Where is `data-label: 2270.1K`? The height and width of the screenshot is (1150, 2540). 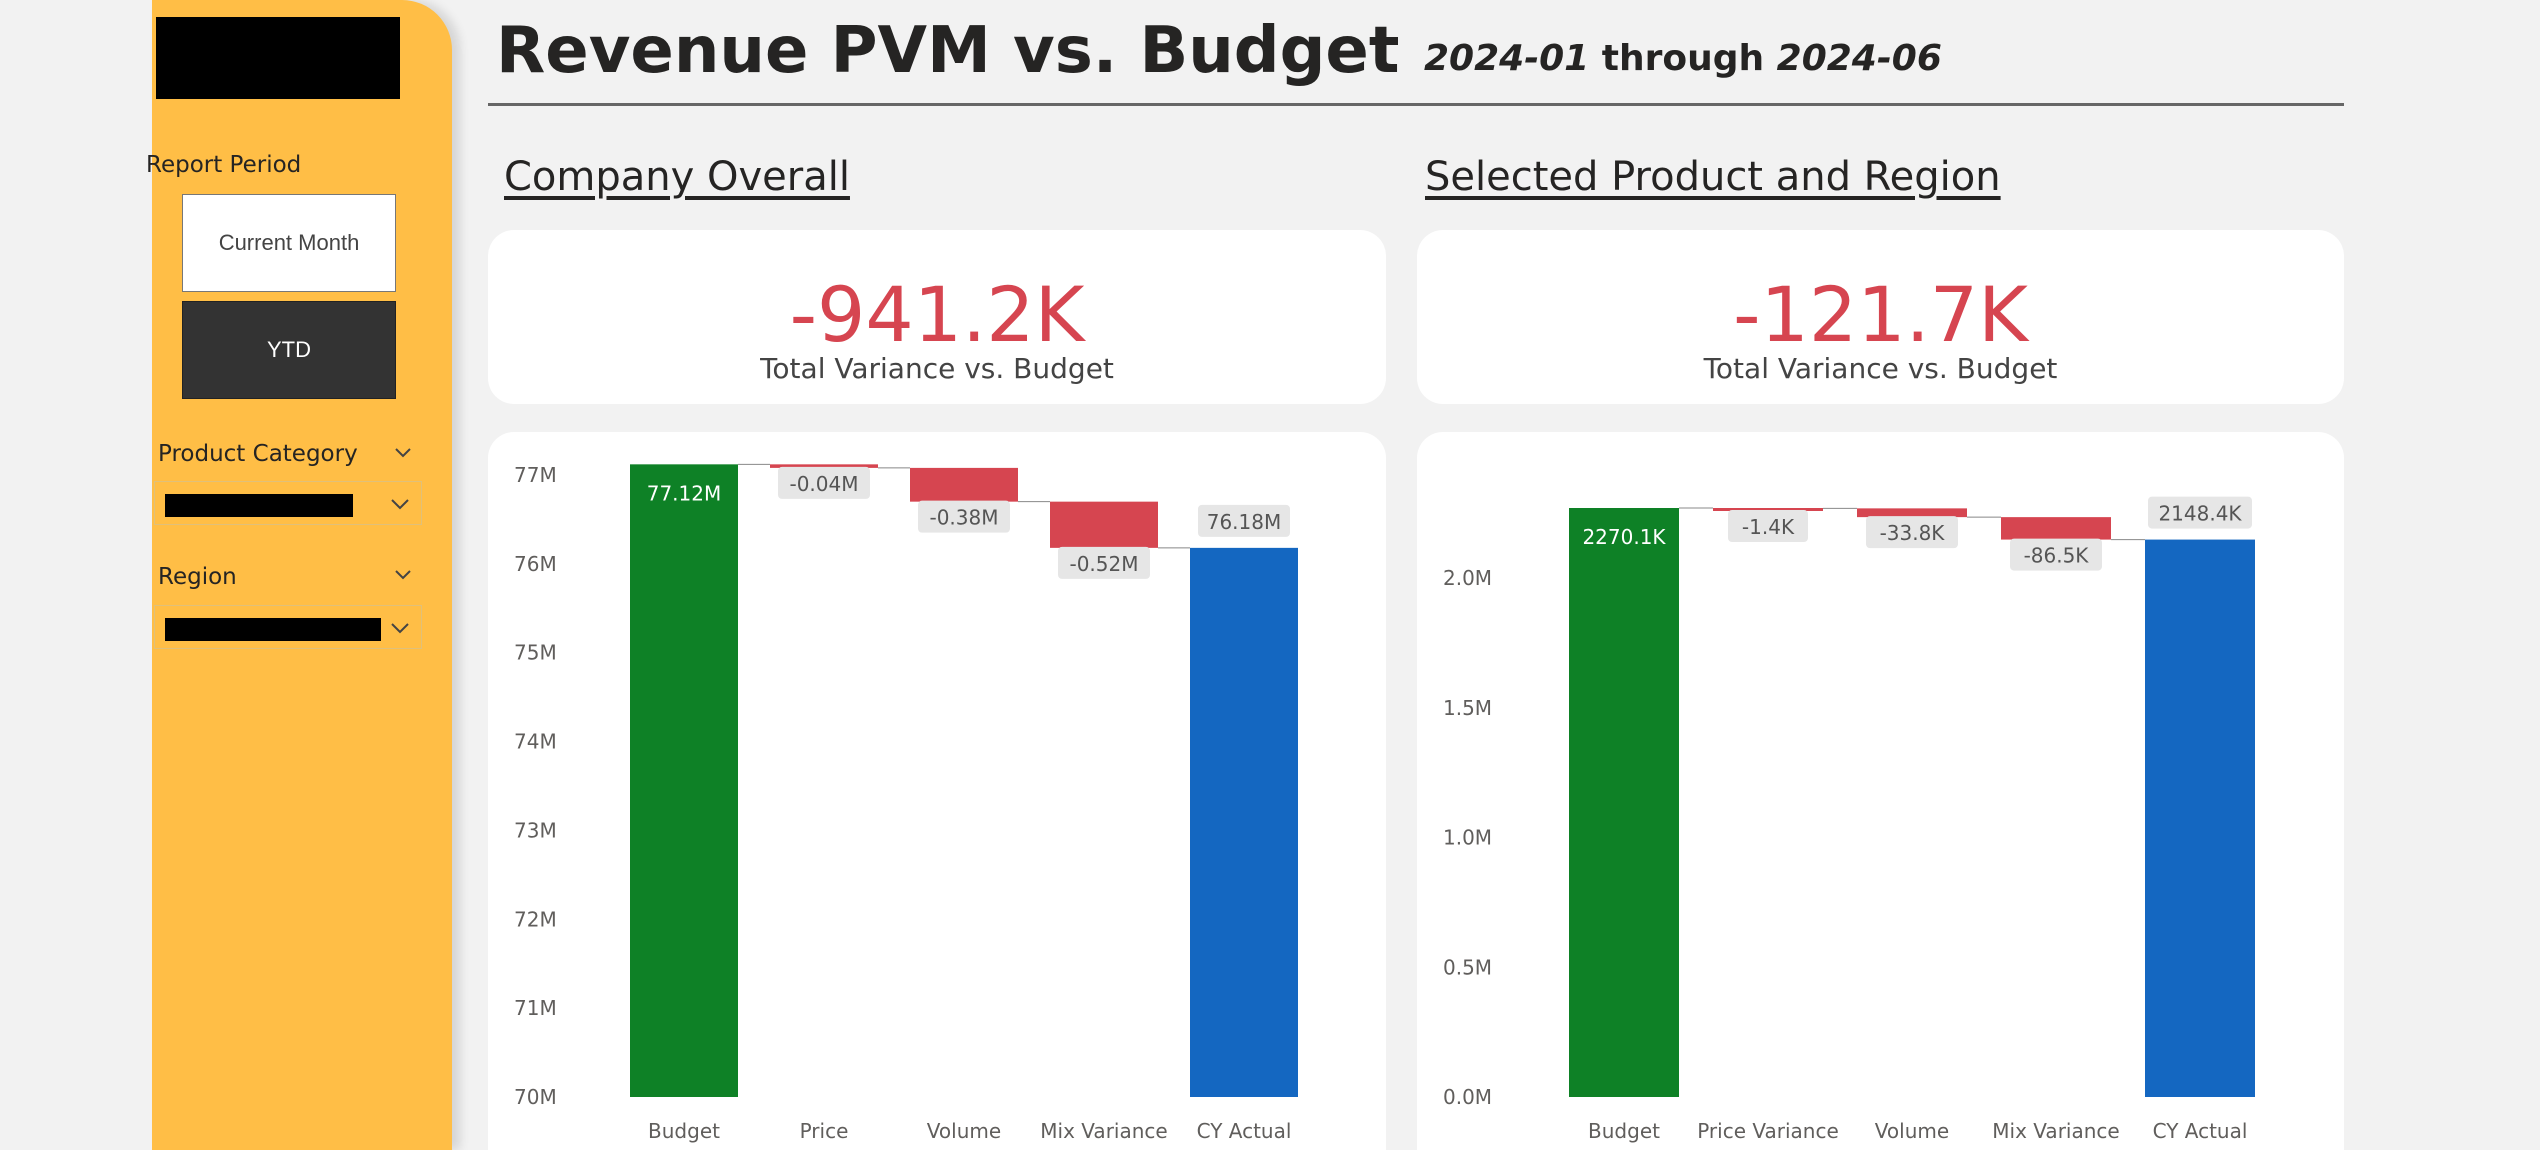 data-label: 2270.1K is located at coordinates (1624, 537).